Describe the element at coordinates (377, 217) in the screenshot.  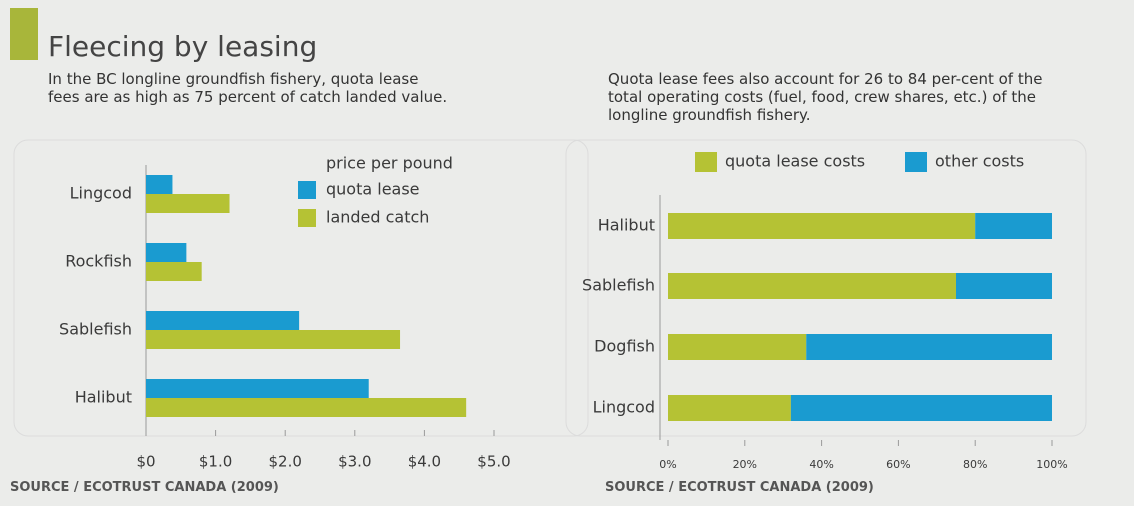
I see `legend-label: landed catch` at that location.